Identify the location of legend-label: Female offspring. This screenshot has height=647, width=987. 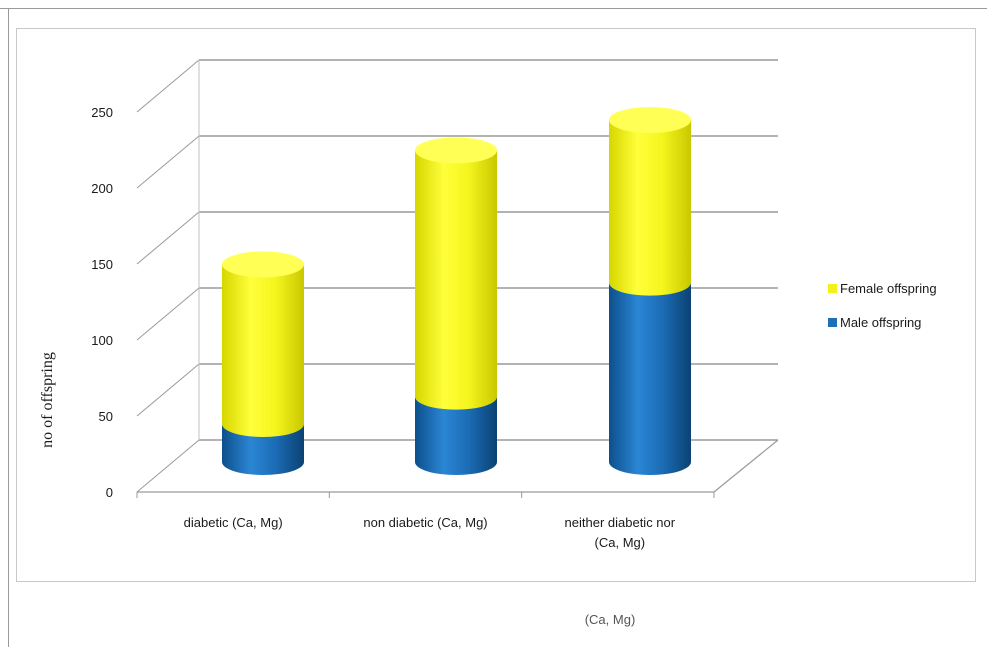
(888, 288).